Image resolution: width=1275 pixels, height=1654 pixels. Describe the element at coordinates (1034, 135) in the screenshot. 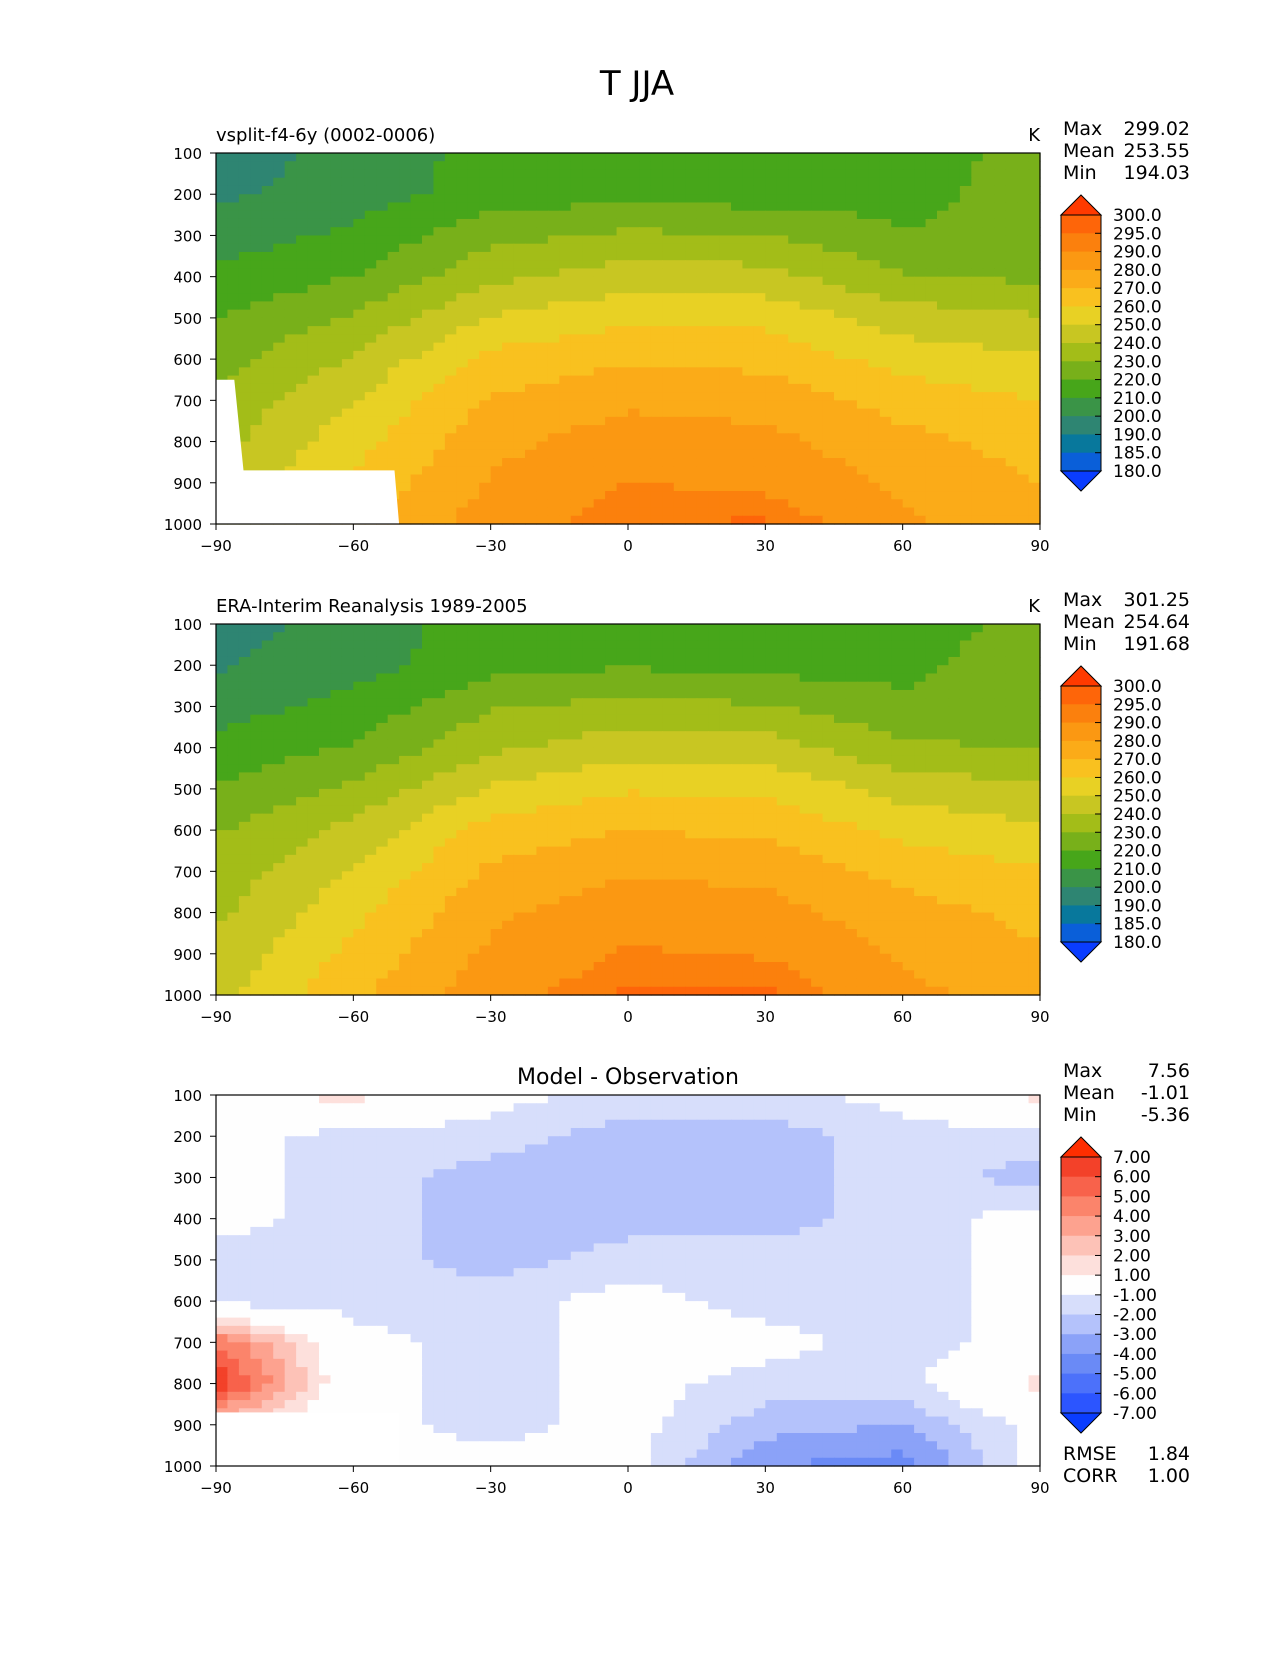

I see `units-label: K` at that location.